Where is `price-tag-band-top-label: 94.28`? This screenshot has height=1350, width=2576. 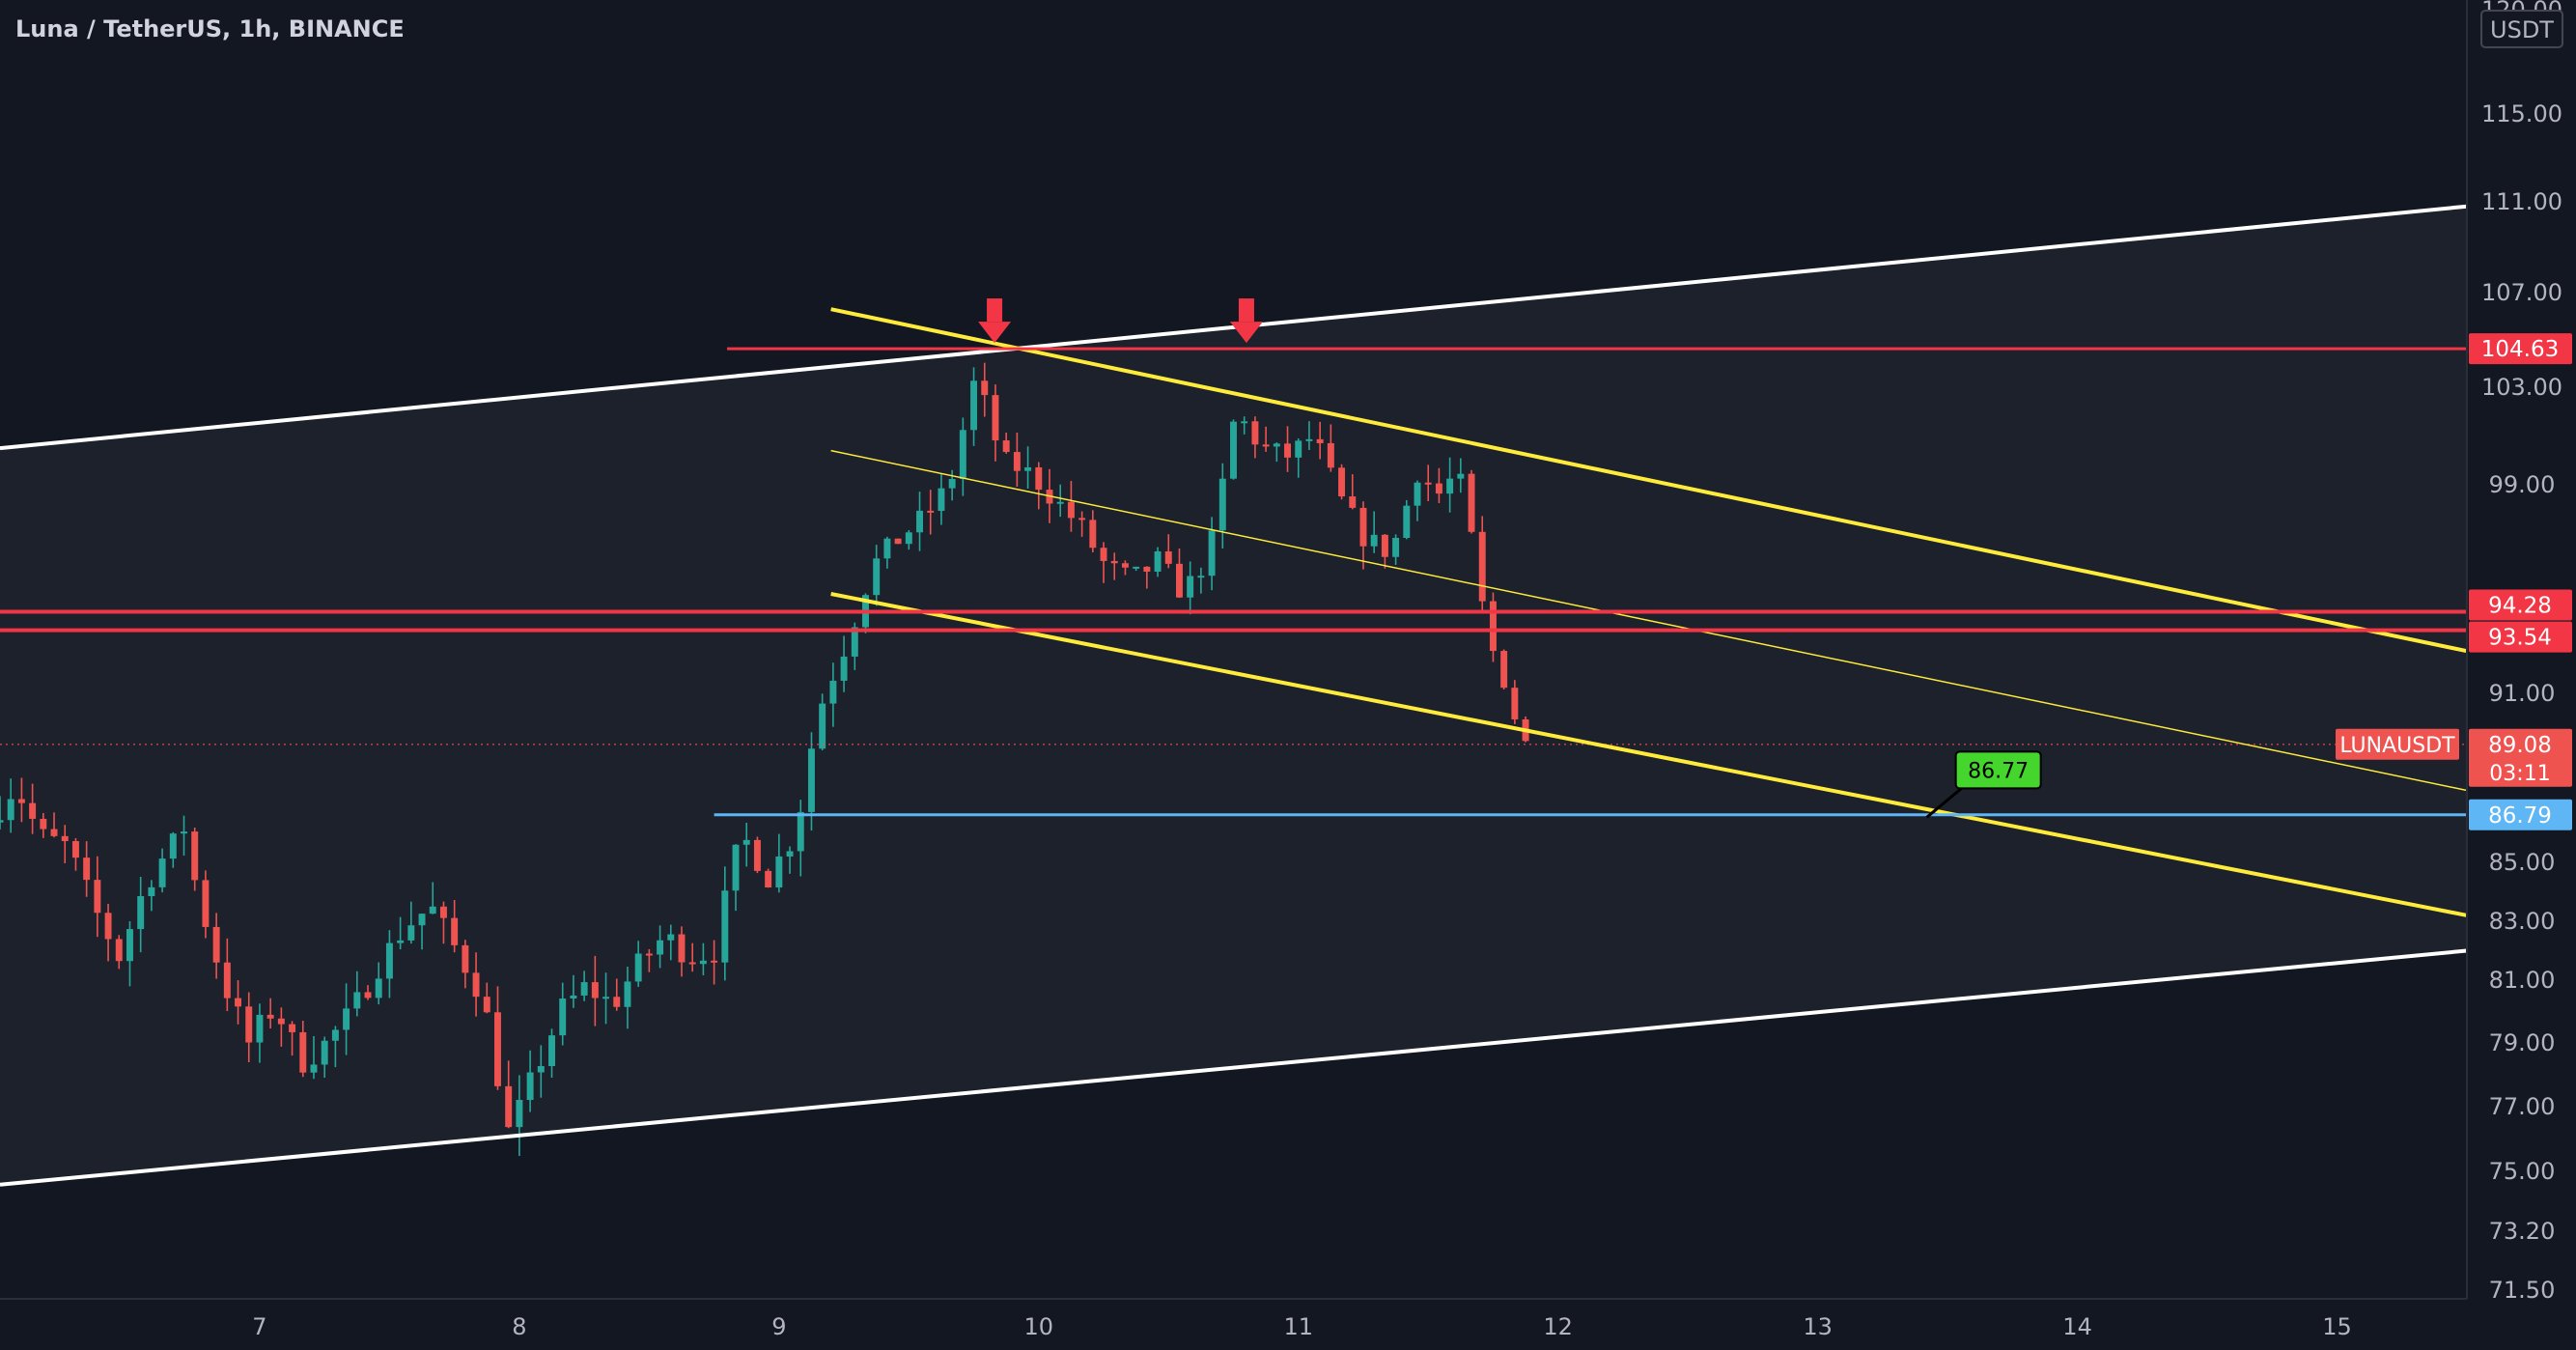 price-tag-band-top-label: 94.28 is located at coordinates (2520, 606).